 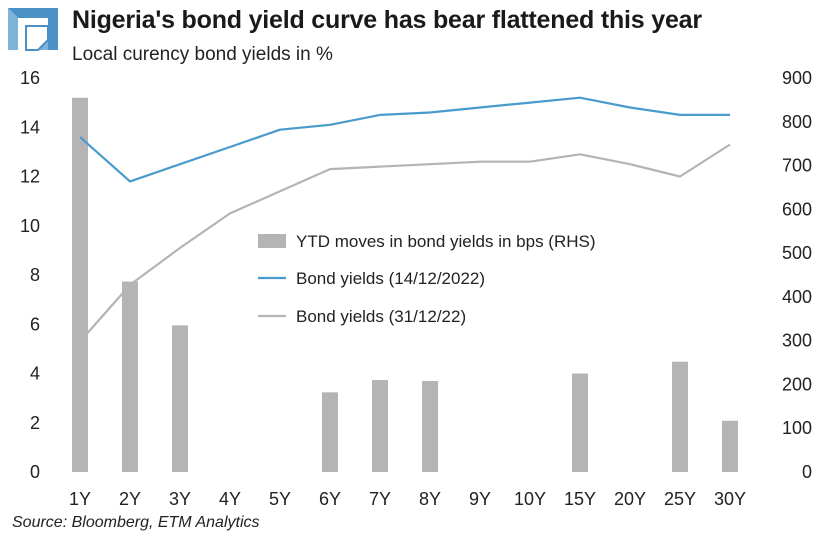 I want to click on x-tick-label: 4Y, so click(x=230, y=499).